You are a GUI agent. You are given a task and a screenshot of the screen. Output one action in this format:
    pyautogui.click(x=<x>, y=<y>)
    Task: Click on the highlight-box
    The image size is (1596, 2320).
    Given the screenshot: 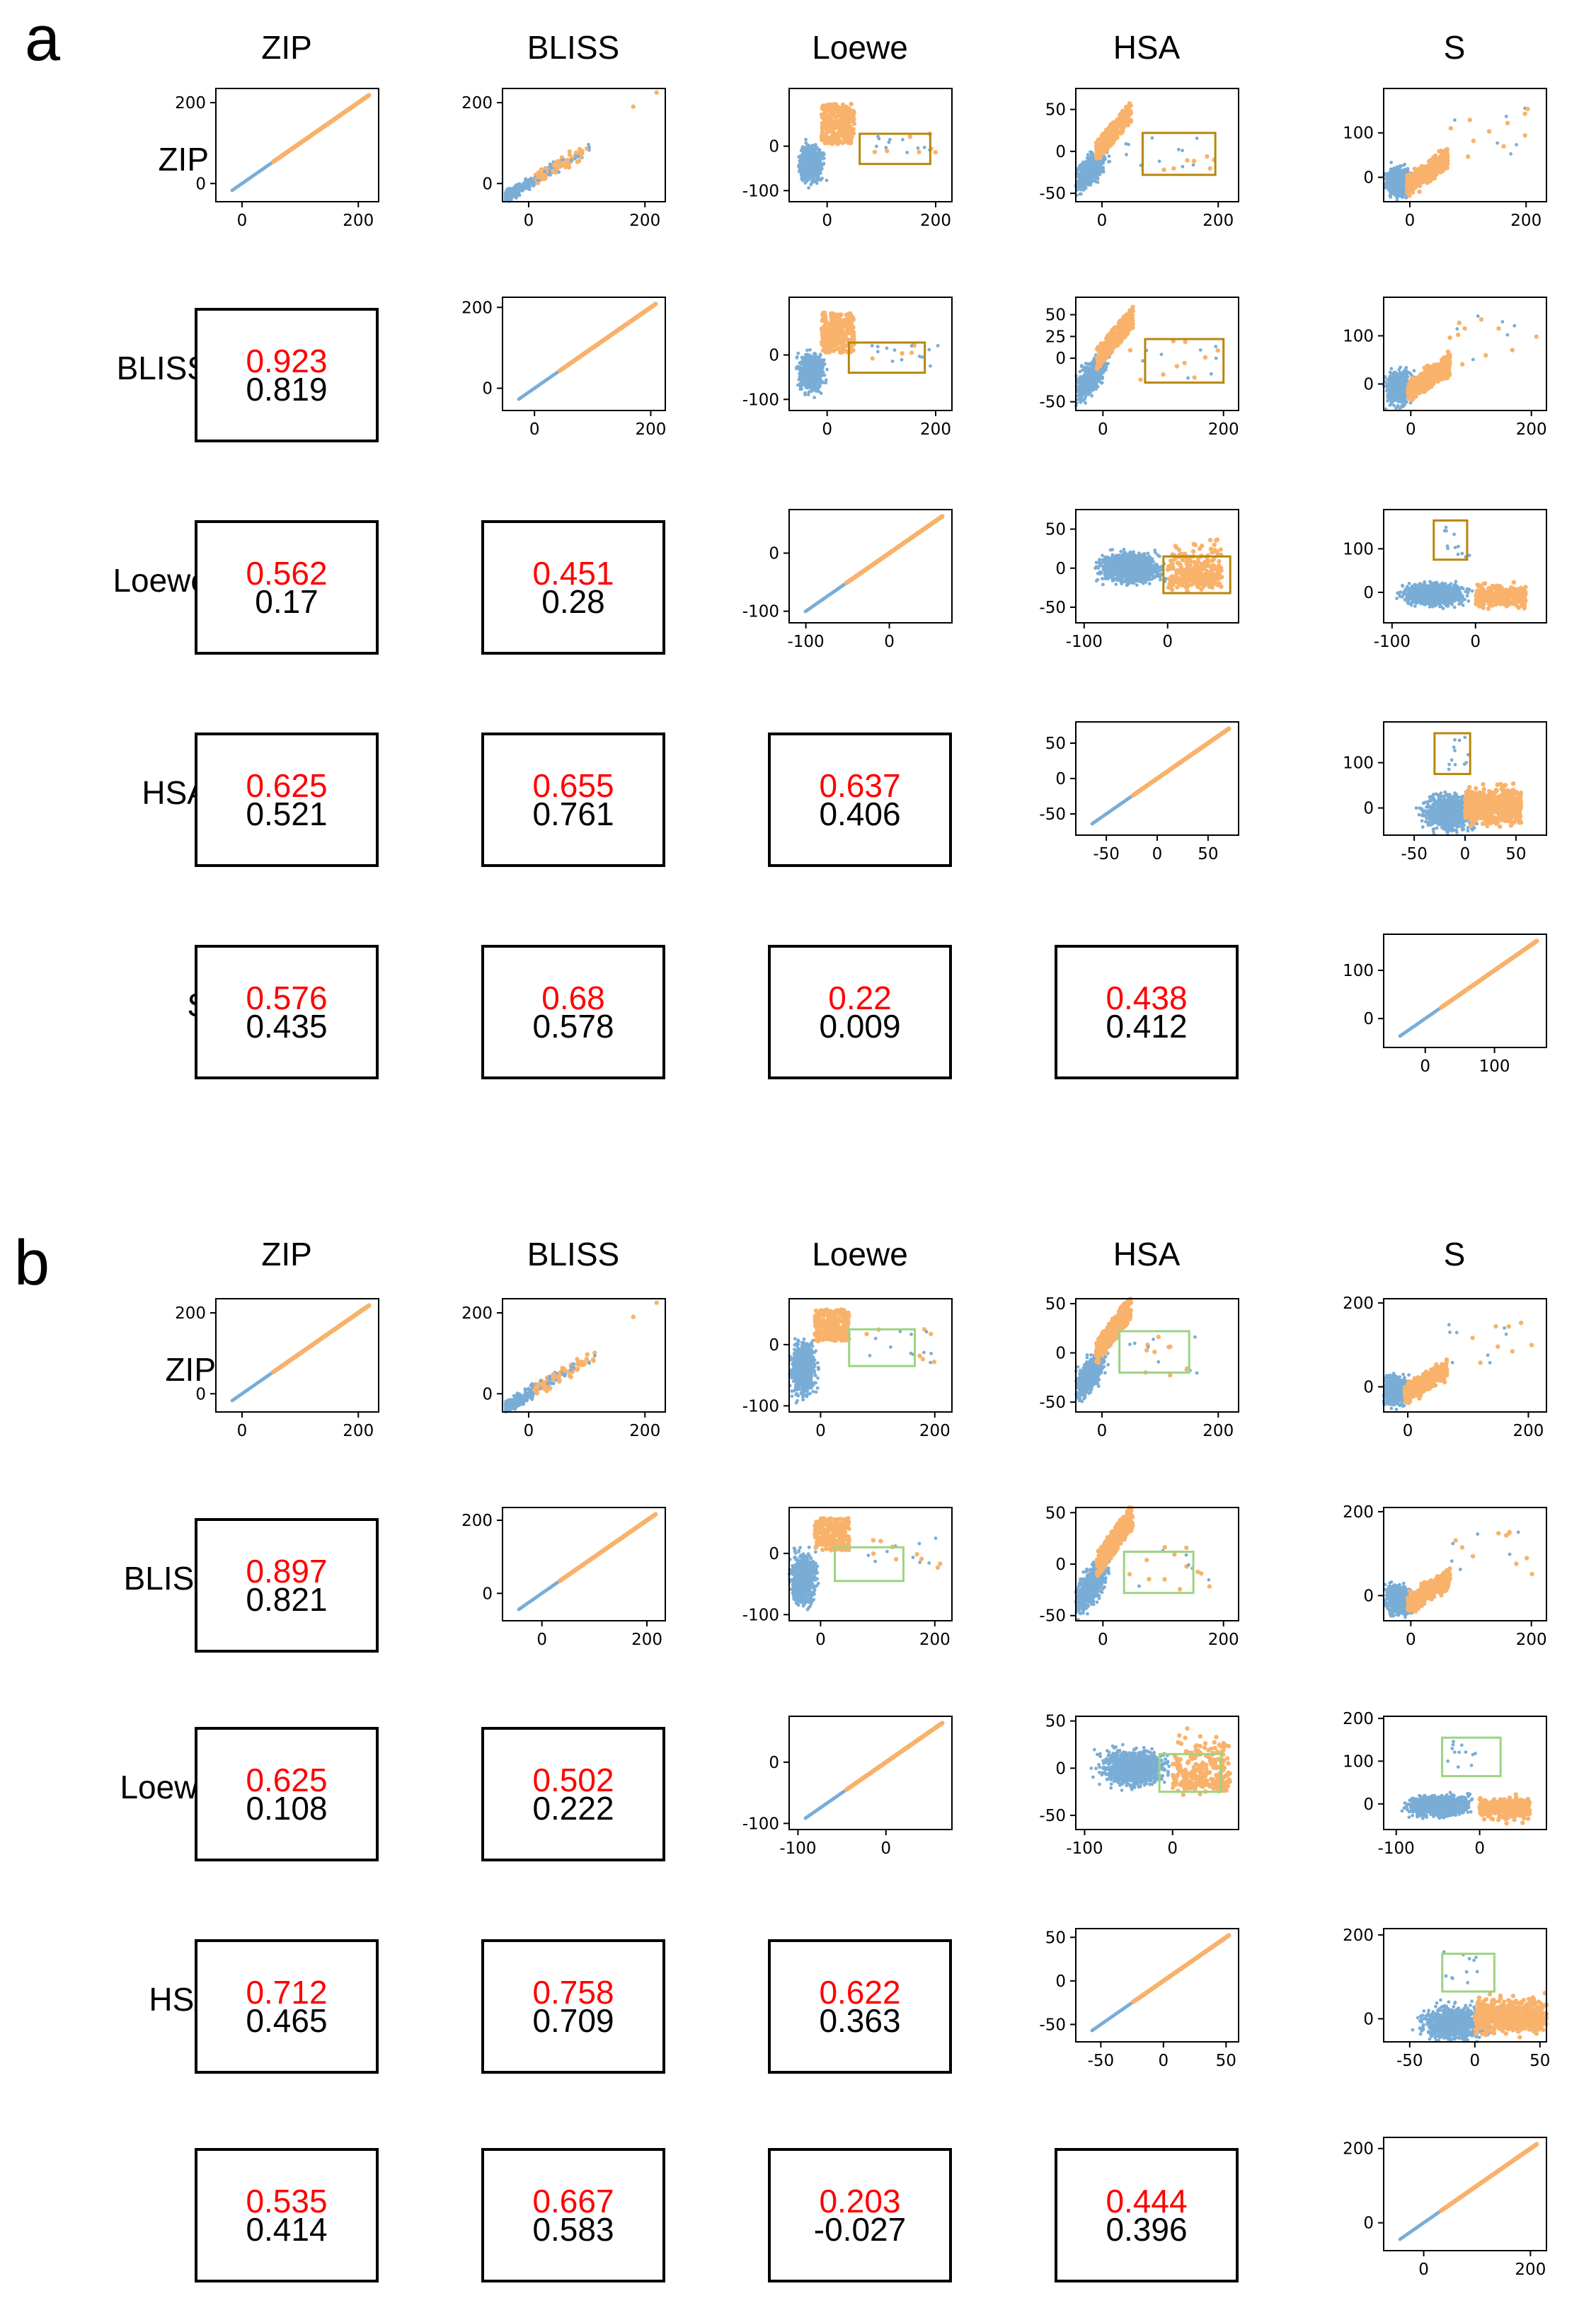 What is the action you would take?
    pyautogui.click(x=895, y=149)
    